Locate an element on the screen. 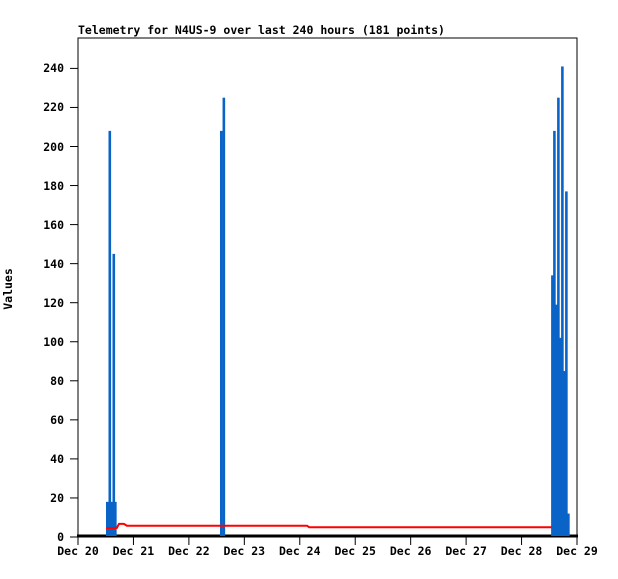 This screenshot has height=579, width=618. x-tick-label: Dec 23 is located at coordinates (244, 551).